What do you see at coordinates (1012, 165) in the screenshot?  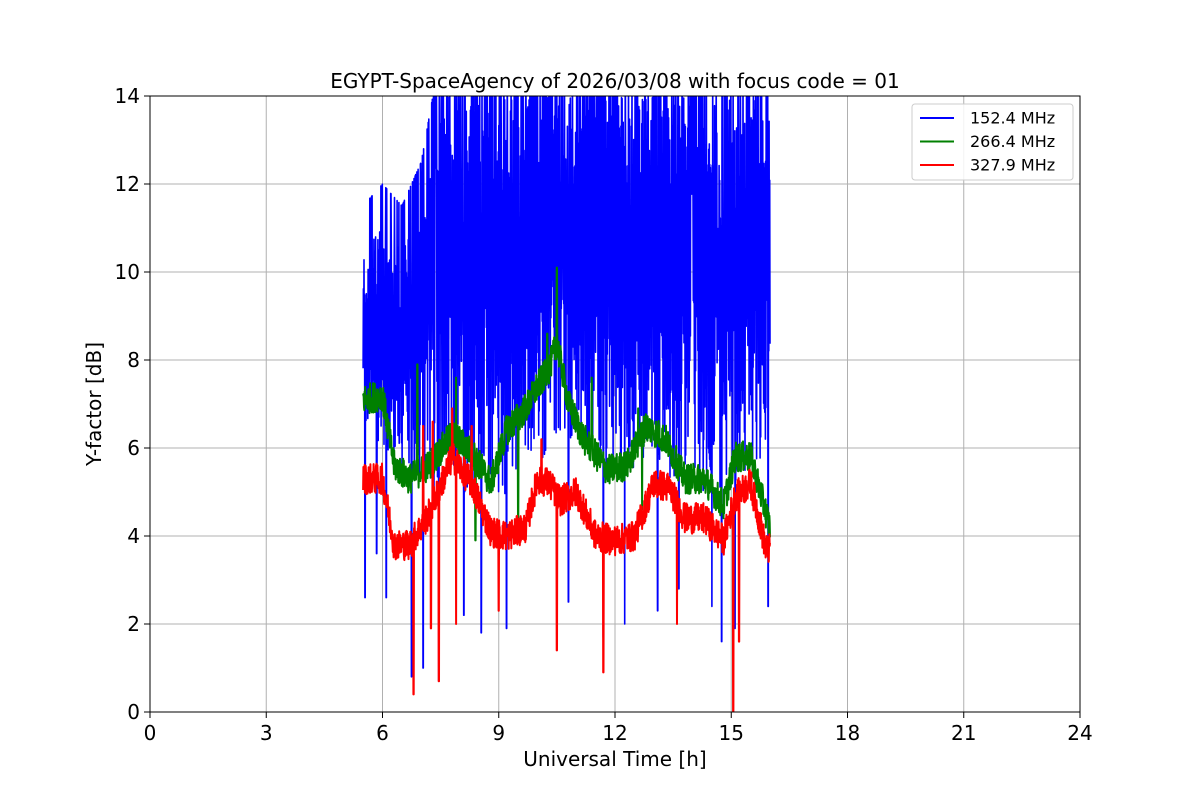 I see `legend-label: 327.9 MHz` at bounding box center [1012, 165].